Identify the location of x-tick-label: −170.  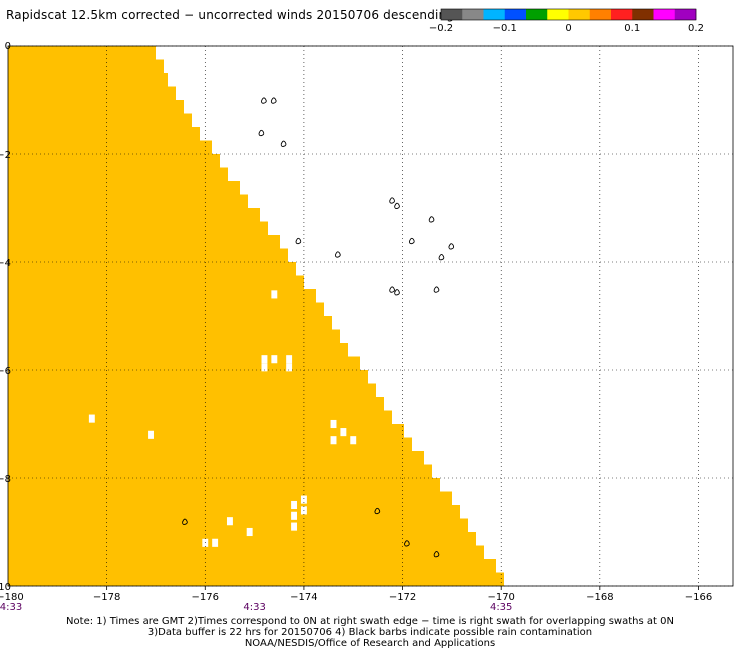
(500, 597).